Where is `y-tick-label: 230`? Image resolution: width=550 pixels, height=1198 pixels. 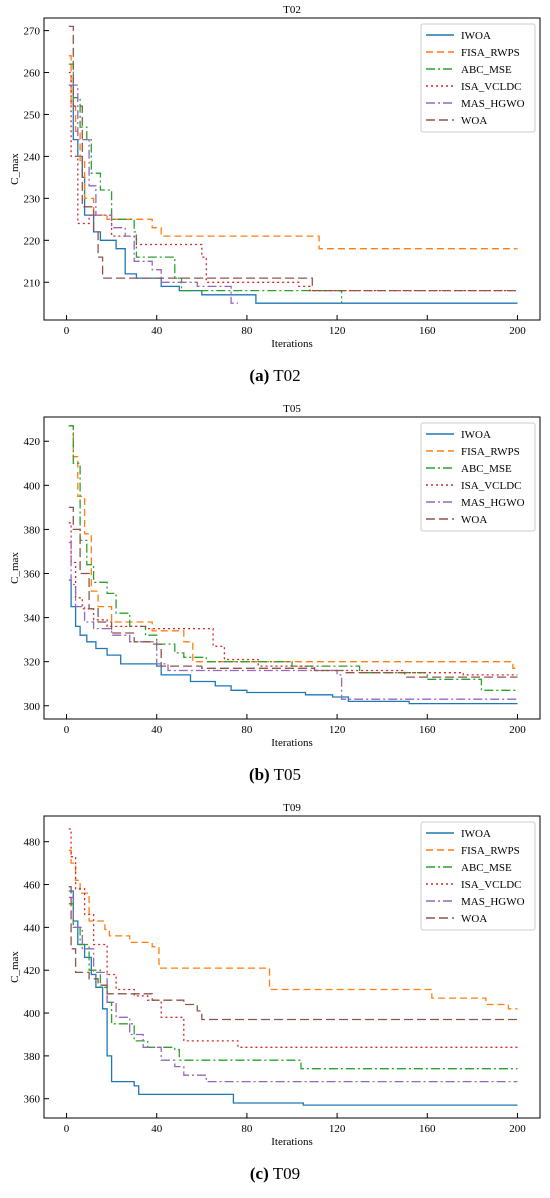 y-tick-label: 230 is located at coordinates (32, 199).